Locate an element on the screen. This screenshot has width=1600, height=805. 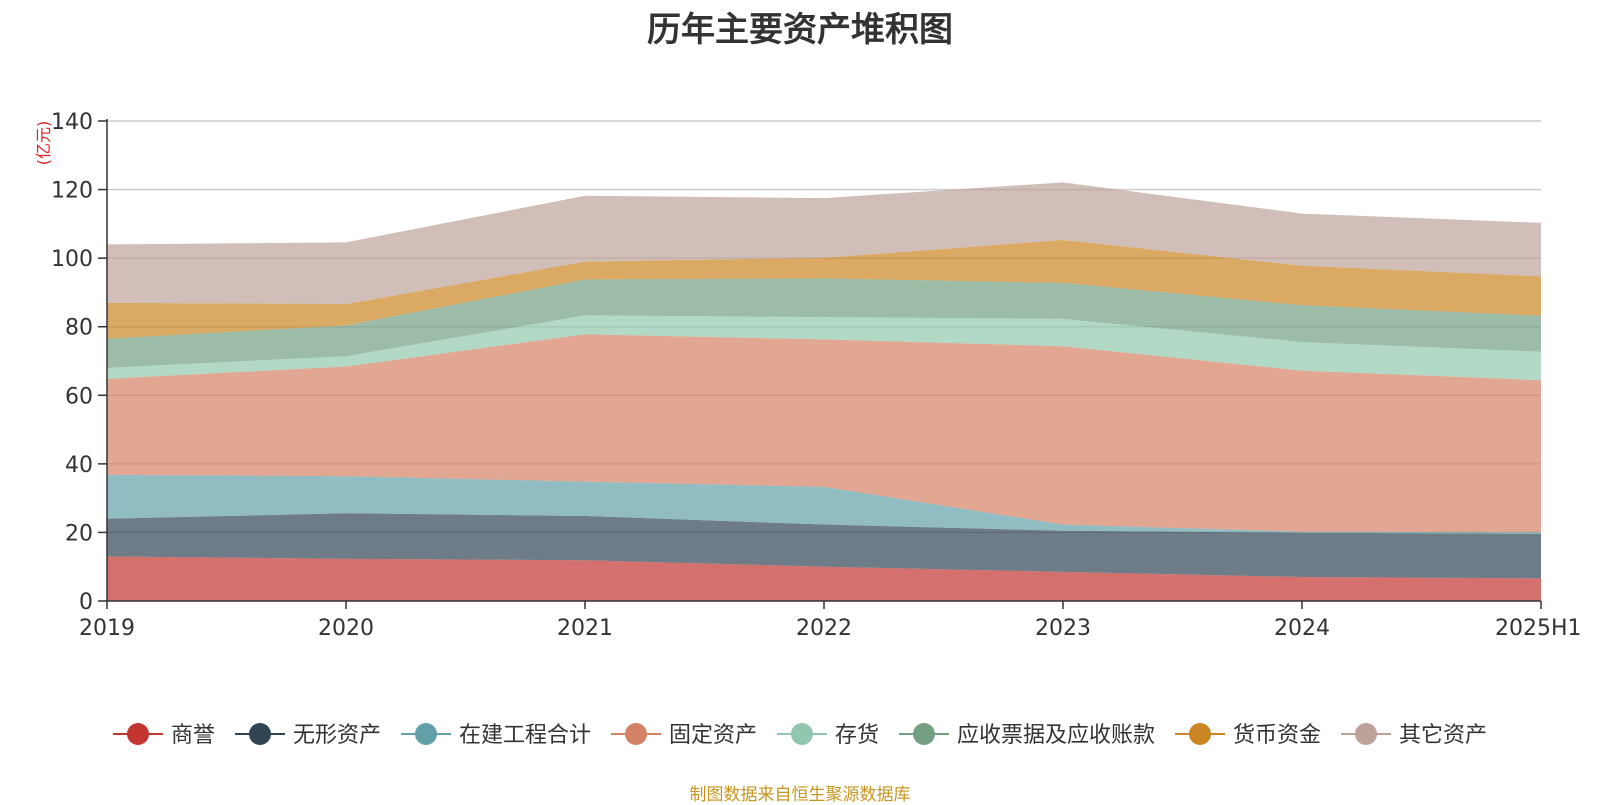
legend-label: 无形资产 is located at coordinates (337, 735).